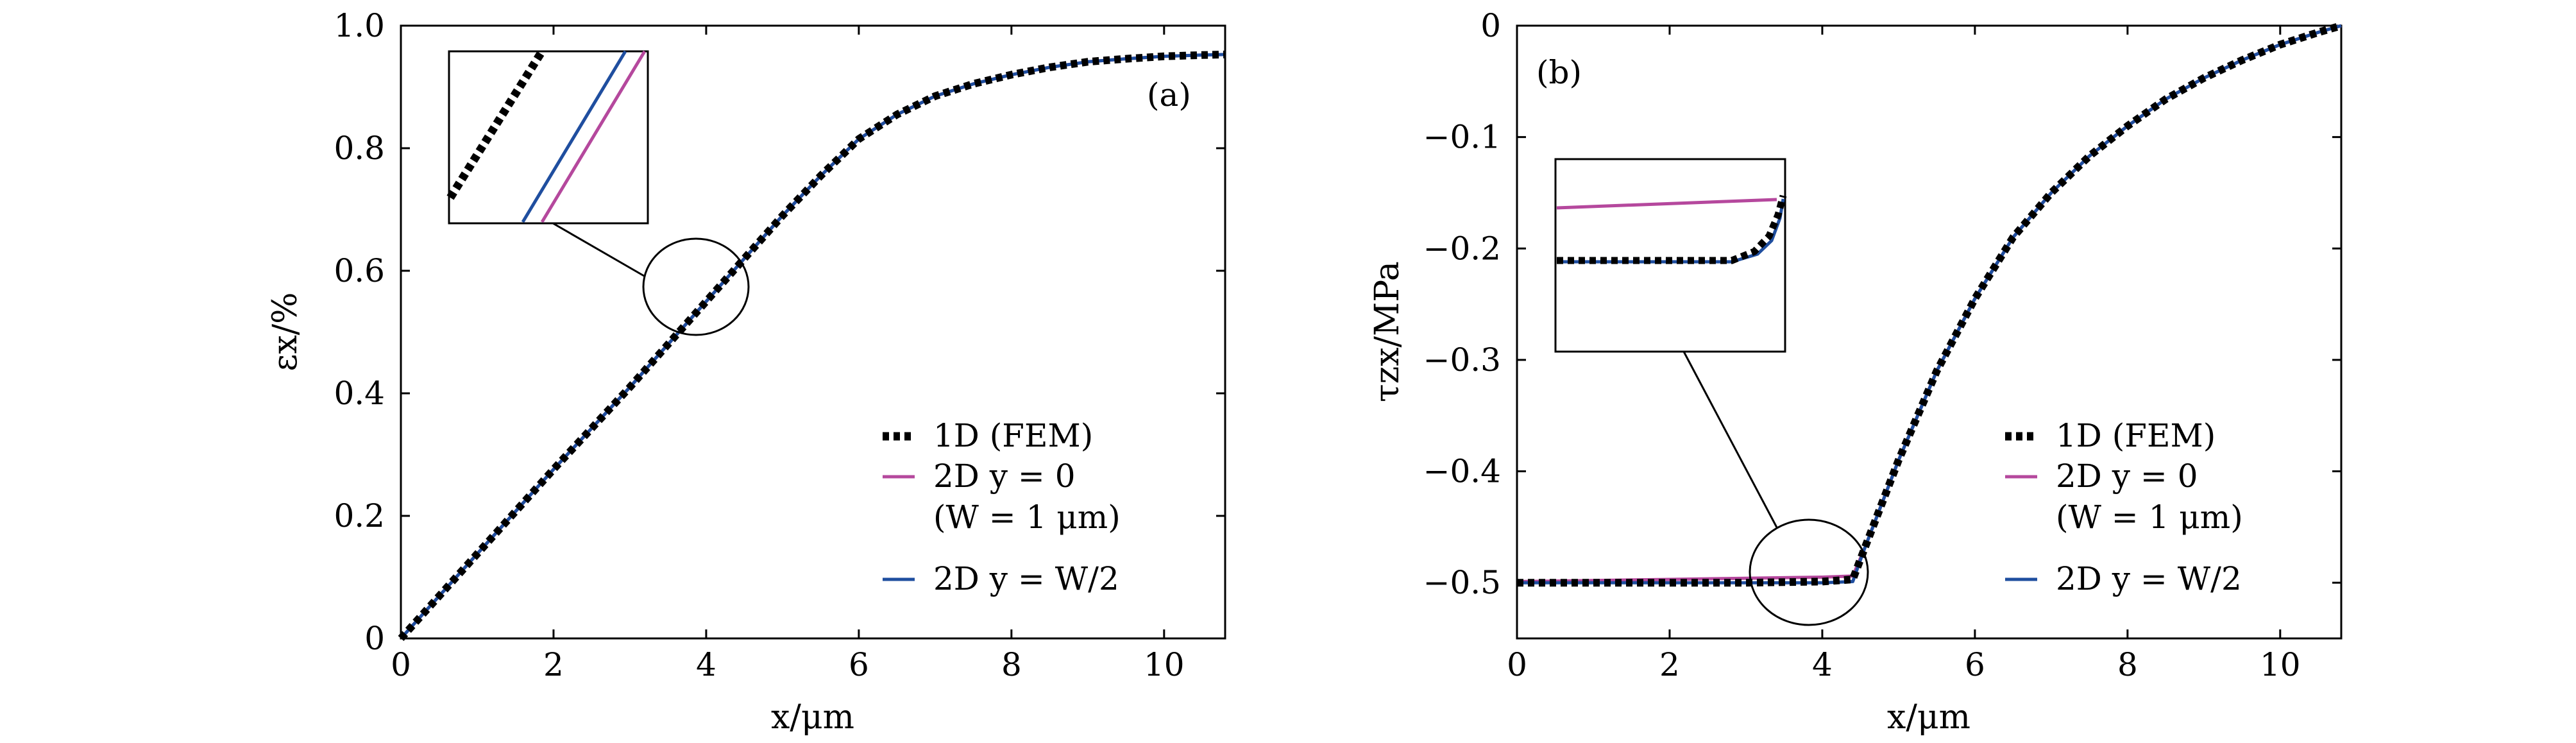  What do you see at coordinates (696, 286) in the screenshot?
I see `zoom-ellipse-a` at bounding box center [696, 286].